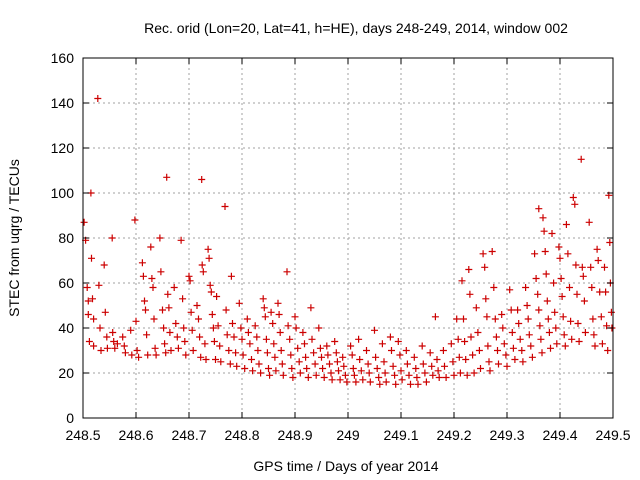 This screenshot has width=640, height=480. Describe the element at coordinates (400, 435) in the screenshot. I see `x-tick-label: 249.1` at that location.